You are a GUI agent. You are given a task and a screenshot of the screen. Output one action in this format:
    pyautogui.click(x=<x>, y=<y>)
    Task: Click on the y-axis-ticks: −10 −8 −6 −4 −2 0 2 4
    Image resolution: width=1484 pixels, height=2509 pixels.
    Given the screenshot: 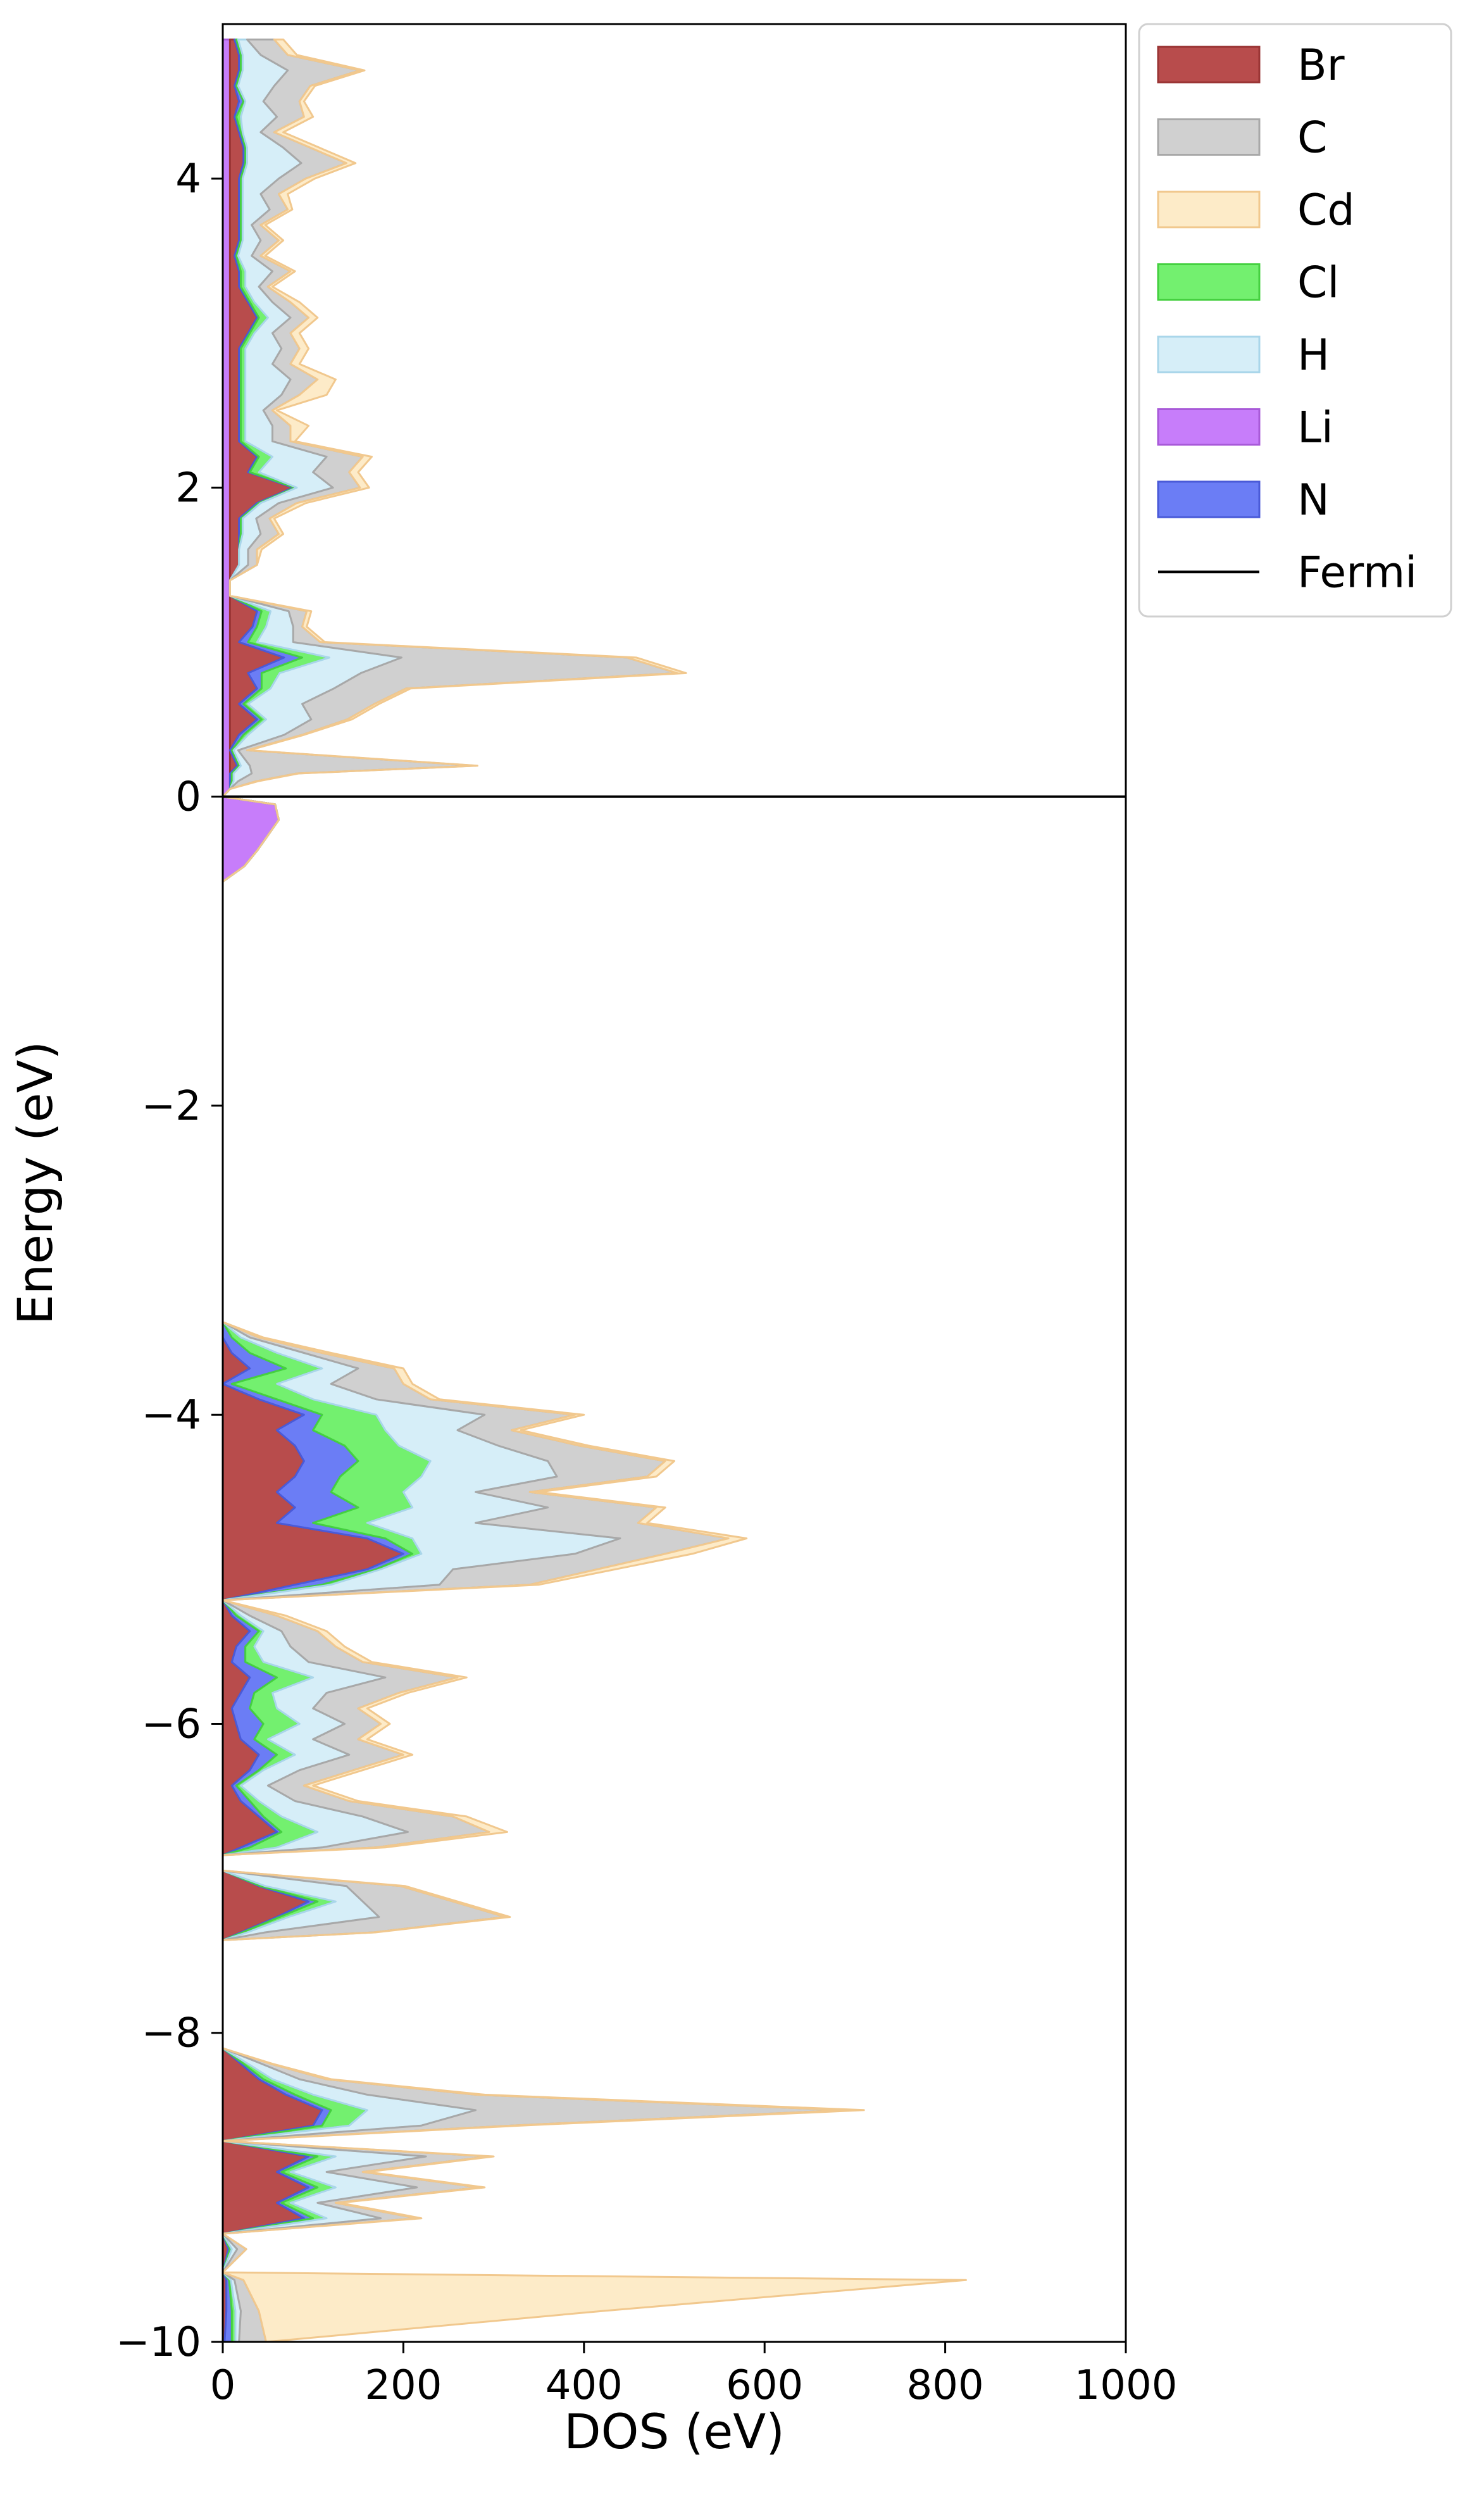 What is the action you would take?
    pyautogui.click(x=169, y=1261)
    